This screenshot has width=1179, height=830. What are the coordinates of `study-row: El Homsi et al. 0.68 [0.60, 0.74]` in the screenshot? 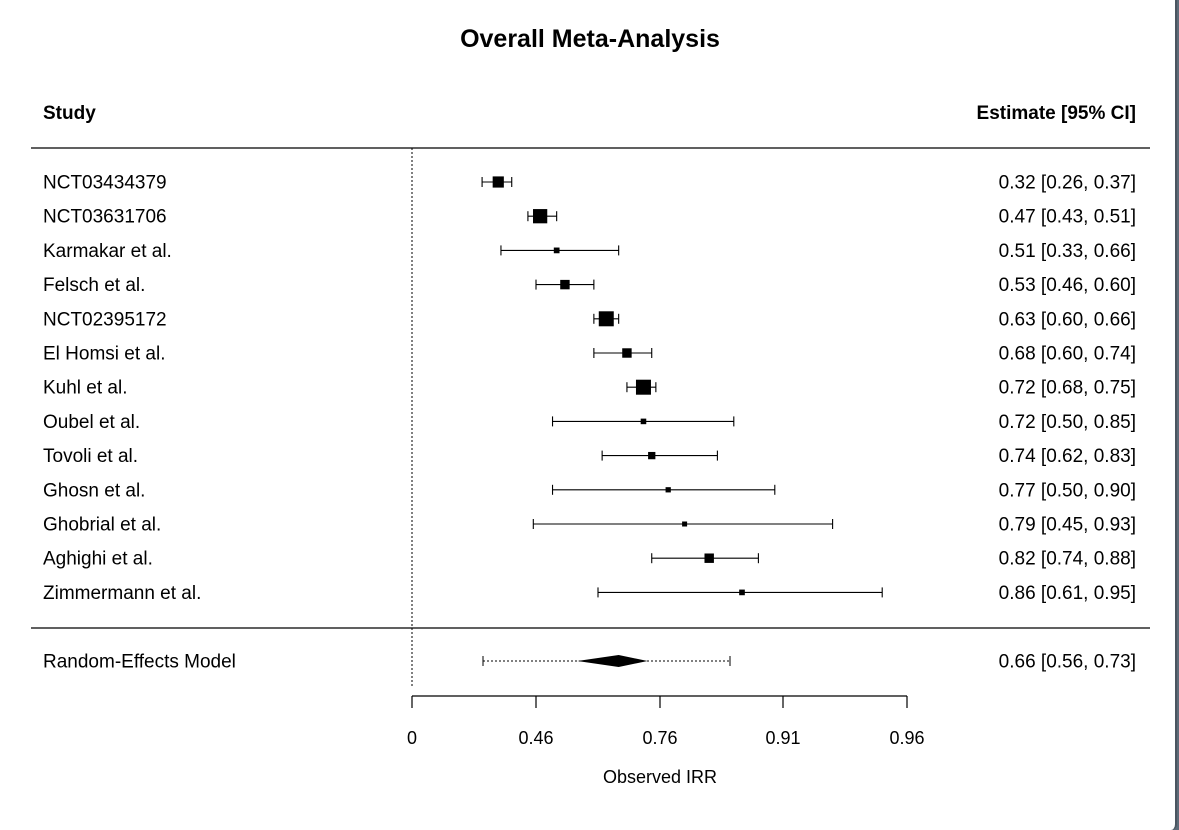 It's located at (589, 354).